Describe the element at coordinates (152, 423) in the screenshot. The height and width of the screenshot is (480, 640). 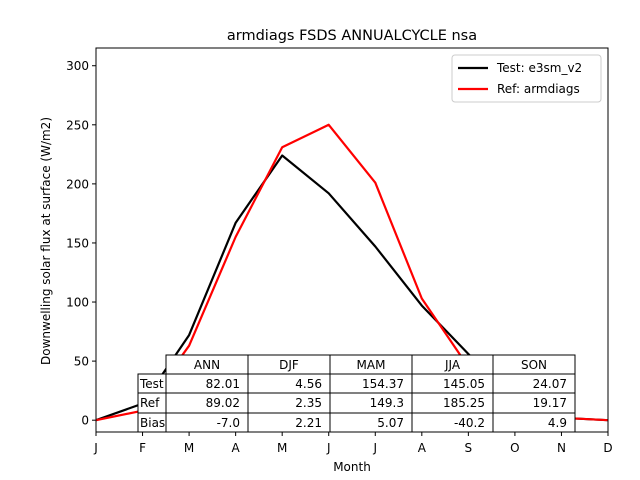
I see `table-row-label-bias: Bias` at that location.